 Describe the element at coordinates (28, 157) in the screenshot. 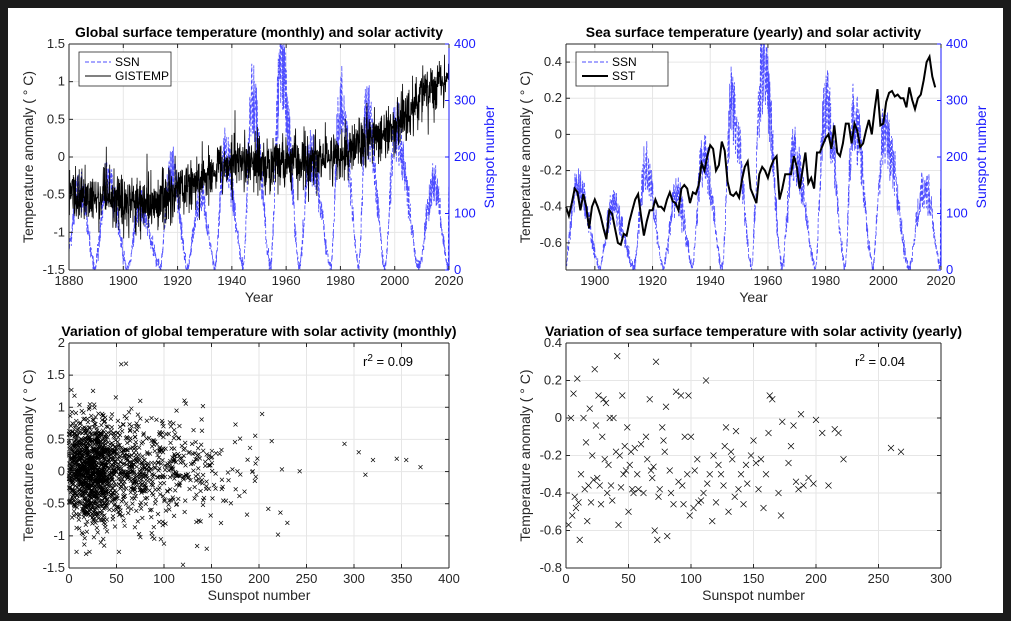

I see `y-axis-label: Temperature anomaly ( ° C)` at that location.